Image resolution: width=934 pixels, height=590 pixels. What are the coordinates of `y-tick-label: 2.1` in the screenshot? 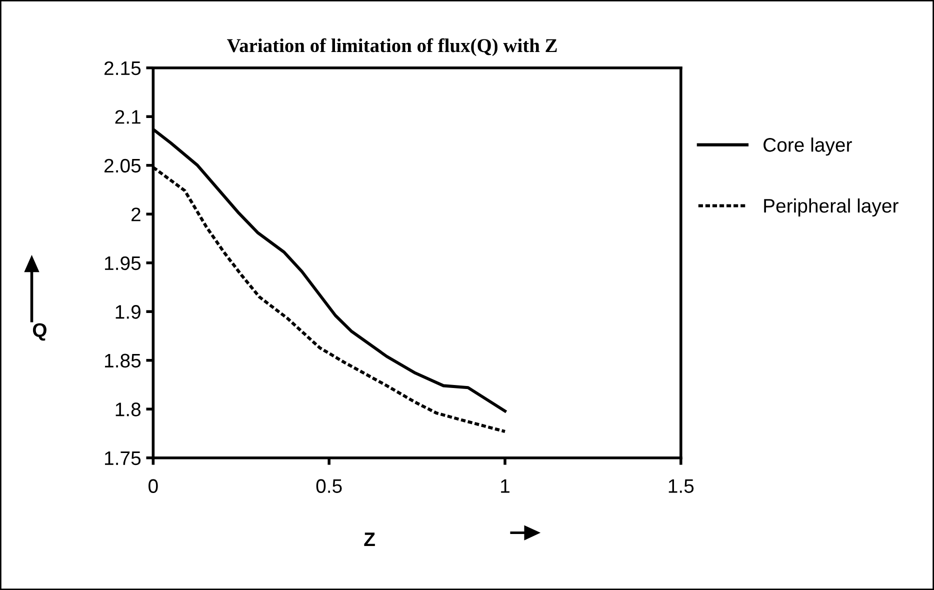 It's located at (127, 117).